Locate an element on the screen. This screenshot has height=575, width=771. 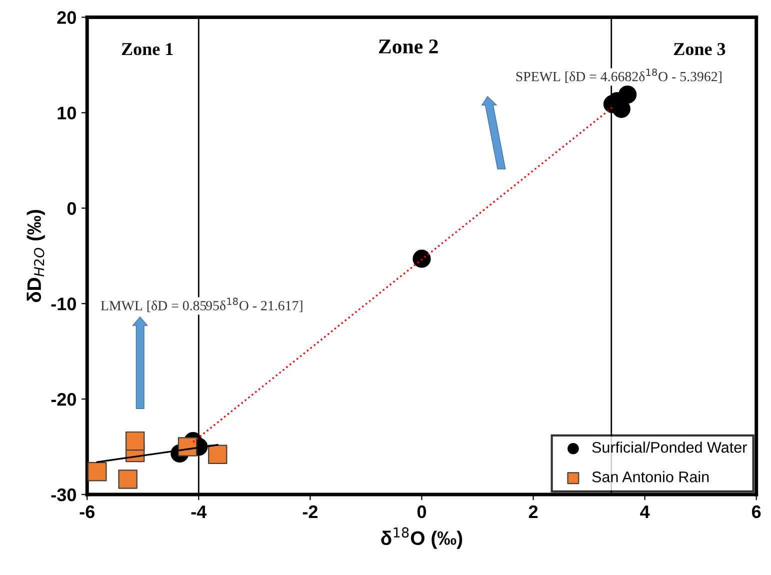
y-tick-label: -20 is located at coordinates (63, 399).